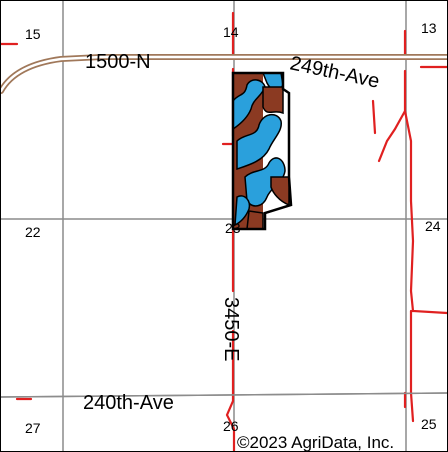 Image resolution: width=448 pixels, height=452 pixels. I want to click on stream-center-south, so click(230, 340).